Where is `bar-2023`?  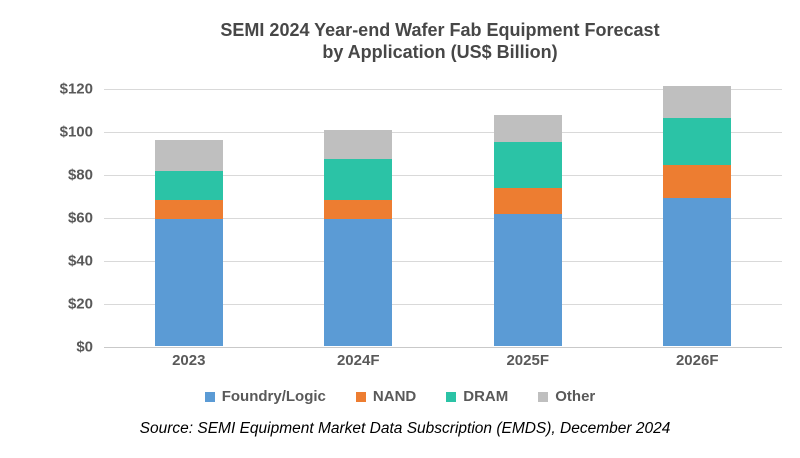
bar-2023 is located at coordinates (188, 242).